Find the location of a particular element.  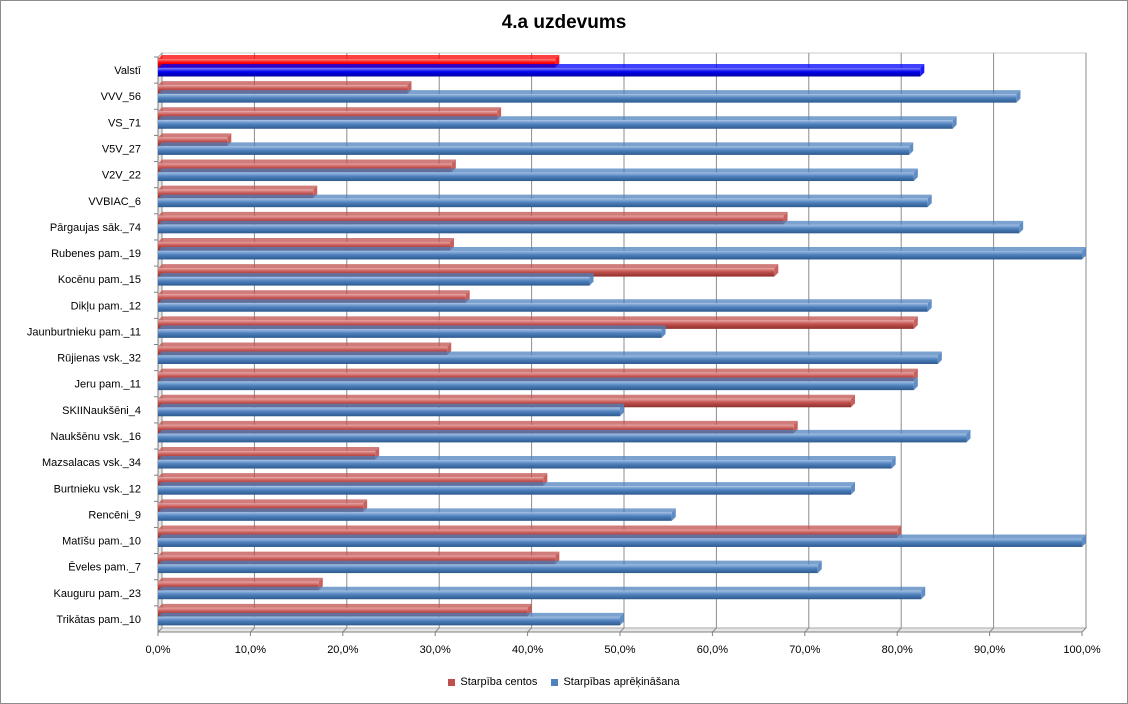

category-label: Pārgaujas sāk._74 is located at coordinates (95, 228).